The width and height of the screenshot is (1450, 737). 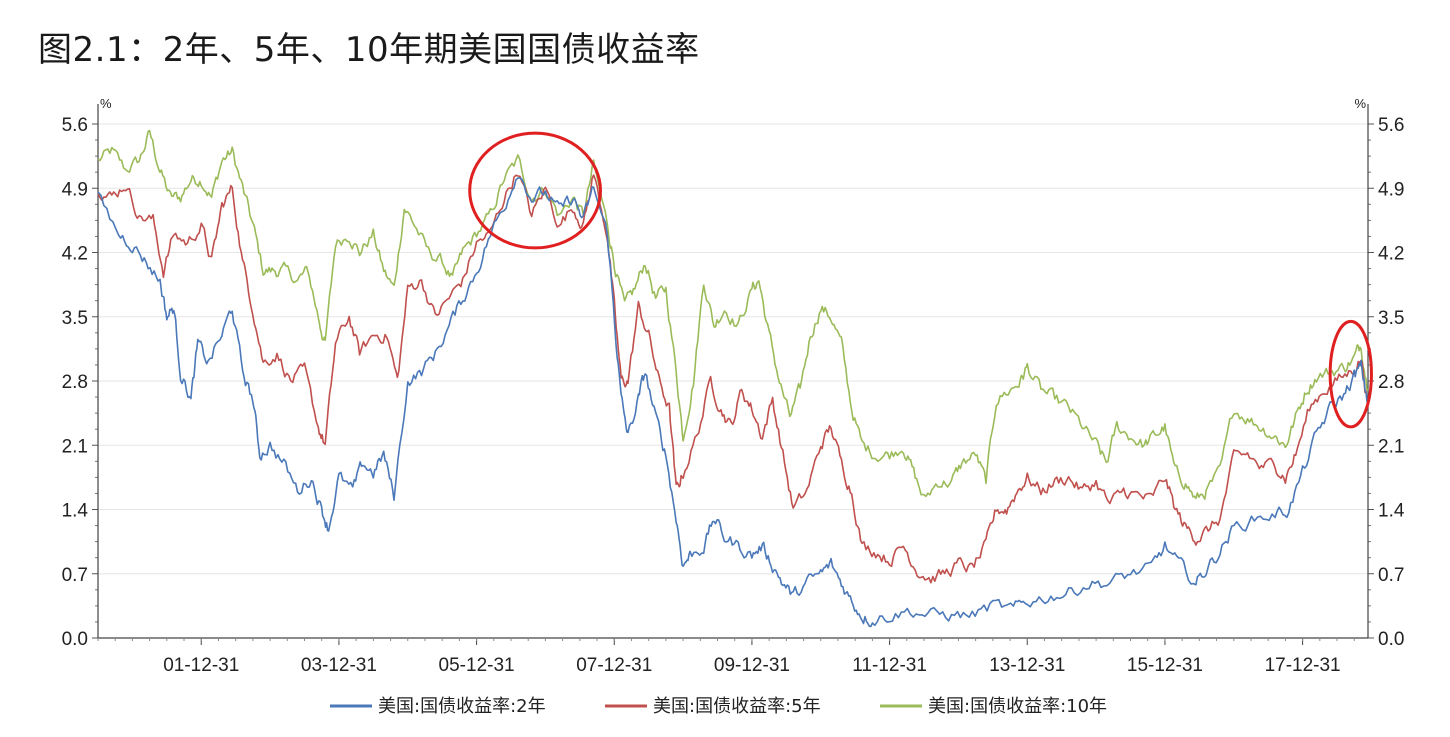 I want to click on legend: 美国:国债收益率:2年 美国:国债收益率:5年 美国:国债收益率:10年, so click(x=718, y=706).